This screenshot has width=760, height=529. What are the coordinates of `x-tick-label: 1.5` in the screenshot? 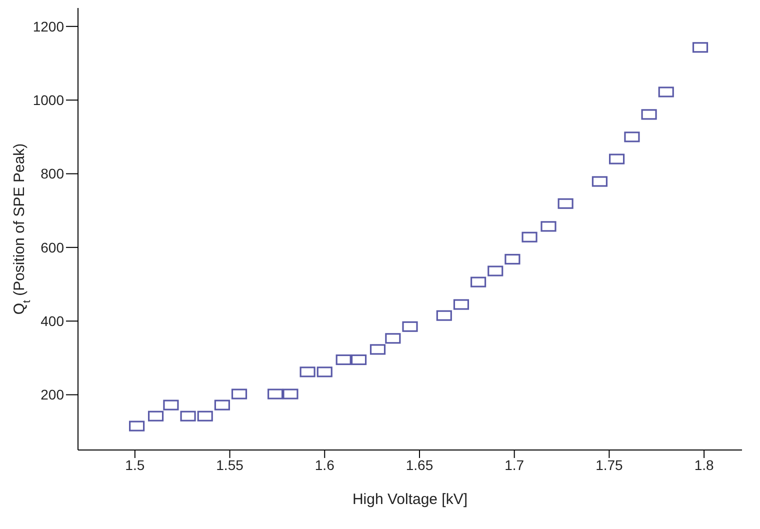 It's located at (135, 464).